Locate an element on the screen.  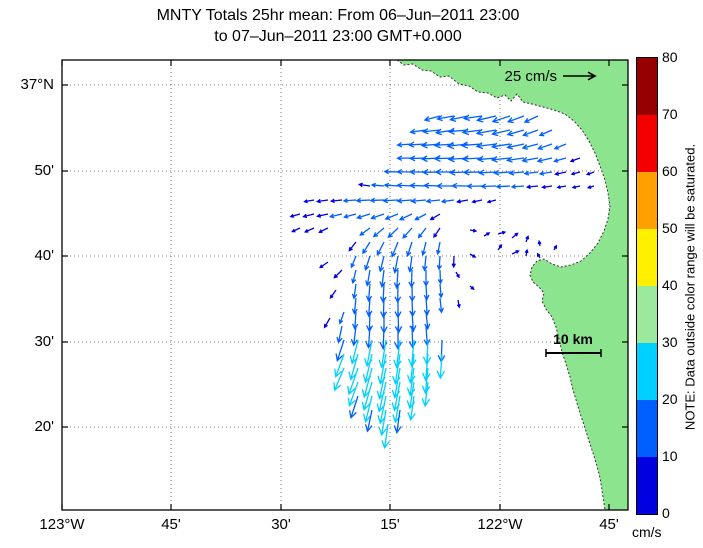
colorbar-tick-label: 30 is located at coordinates (670, 342).